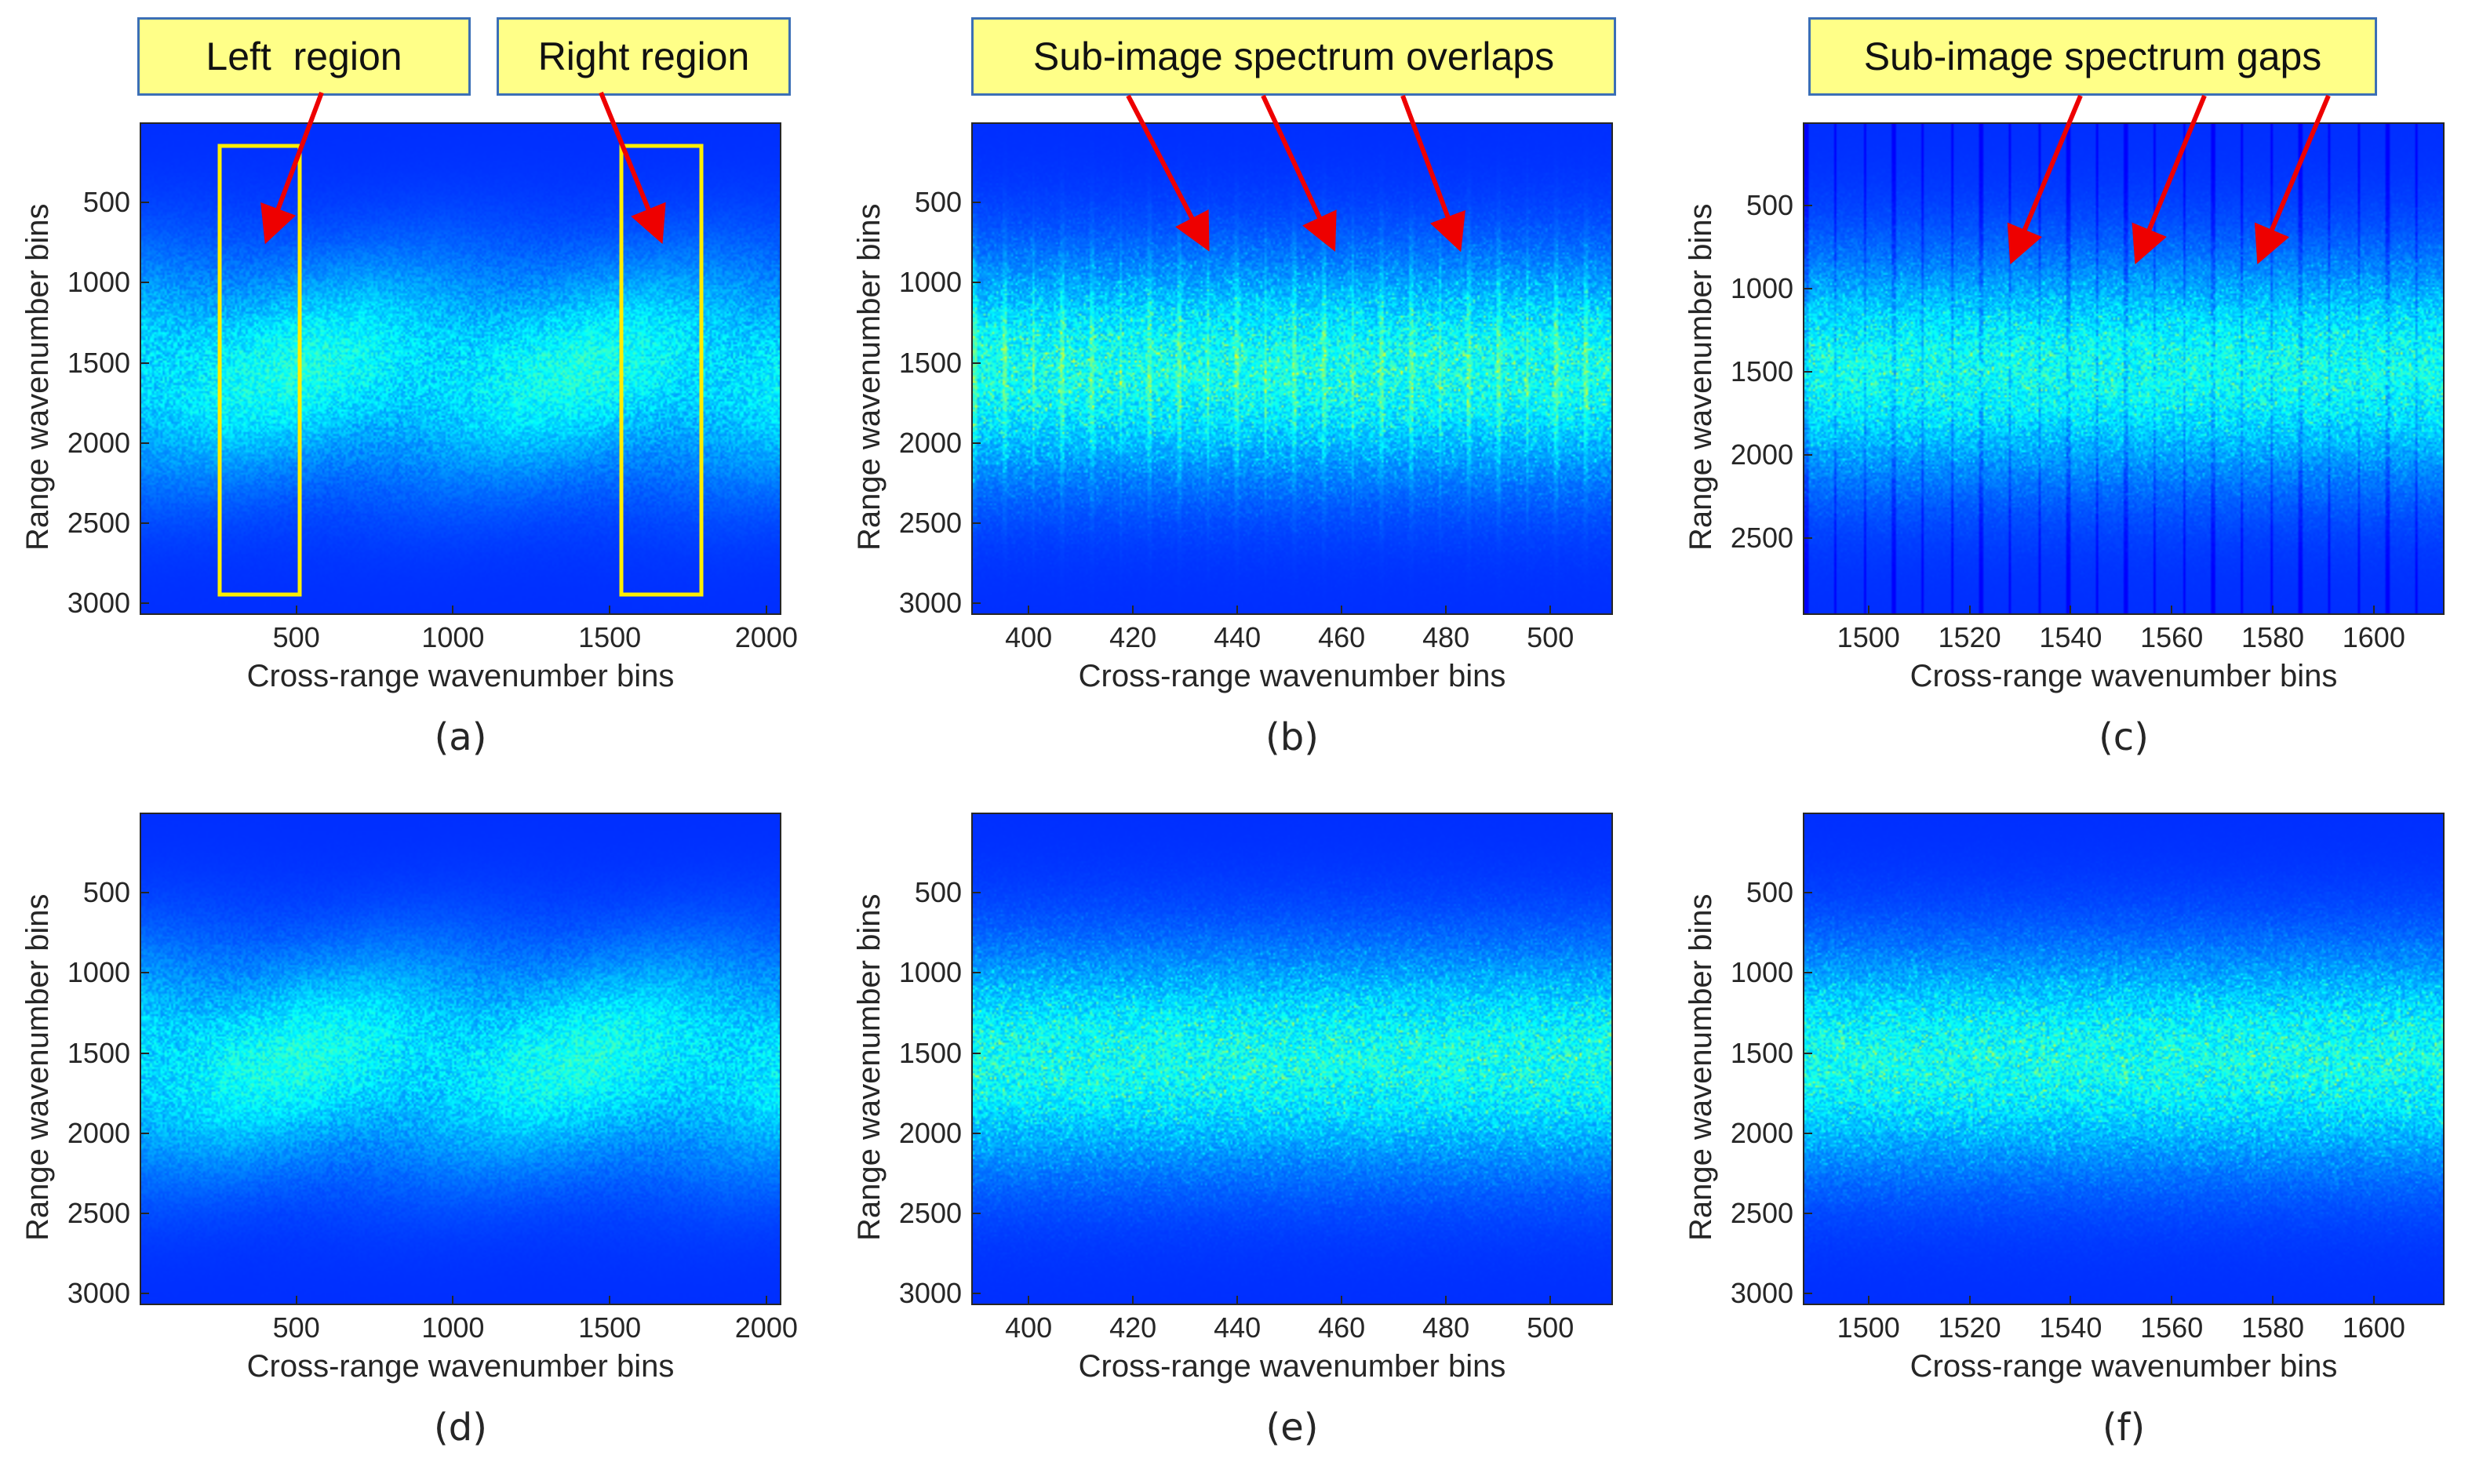 The width and height of the screenshot is (2472, 1484). I want to click on panel-caption: (a), so click(460, 737).